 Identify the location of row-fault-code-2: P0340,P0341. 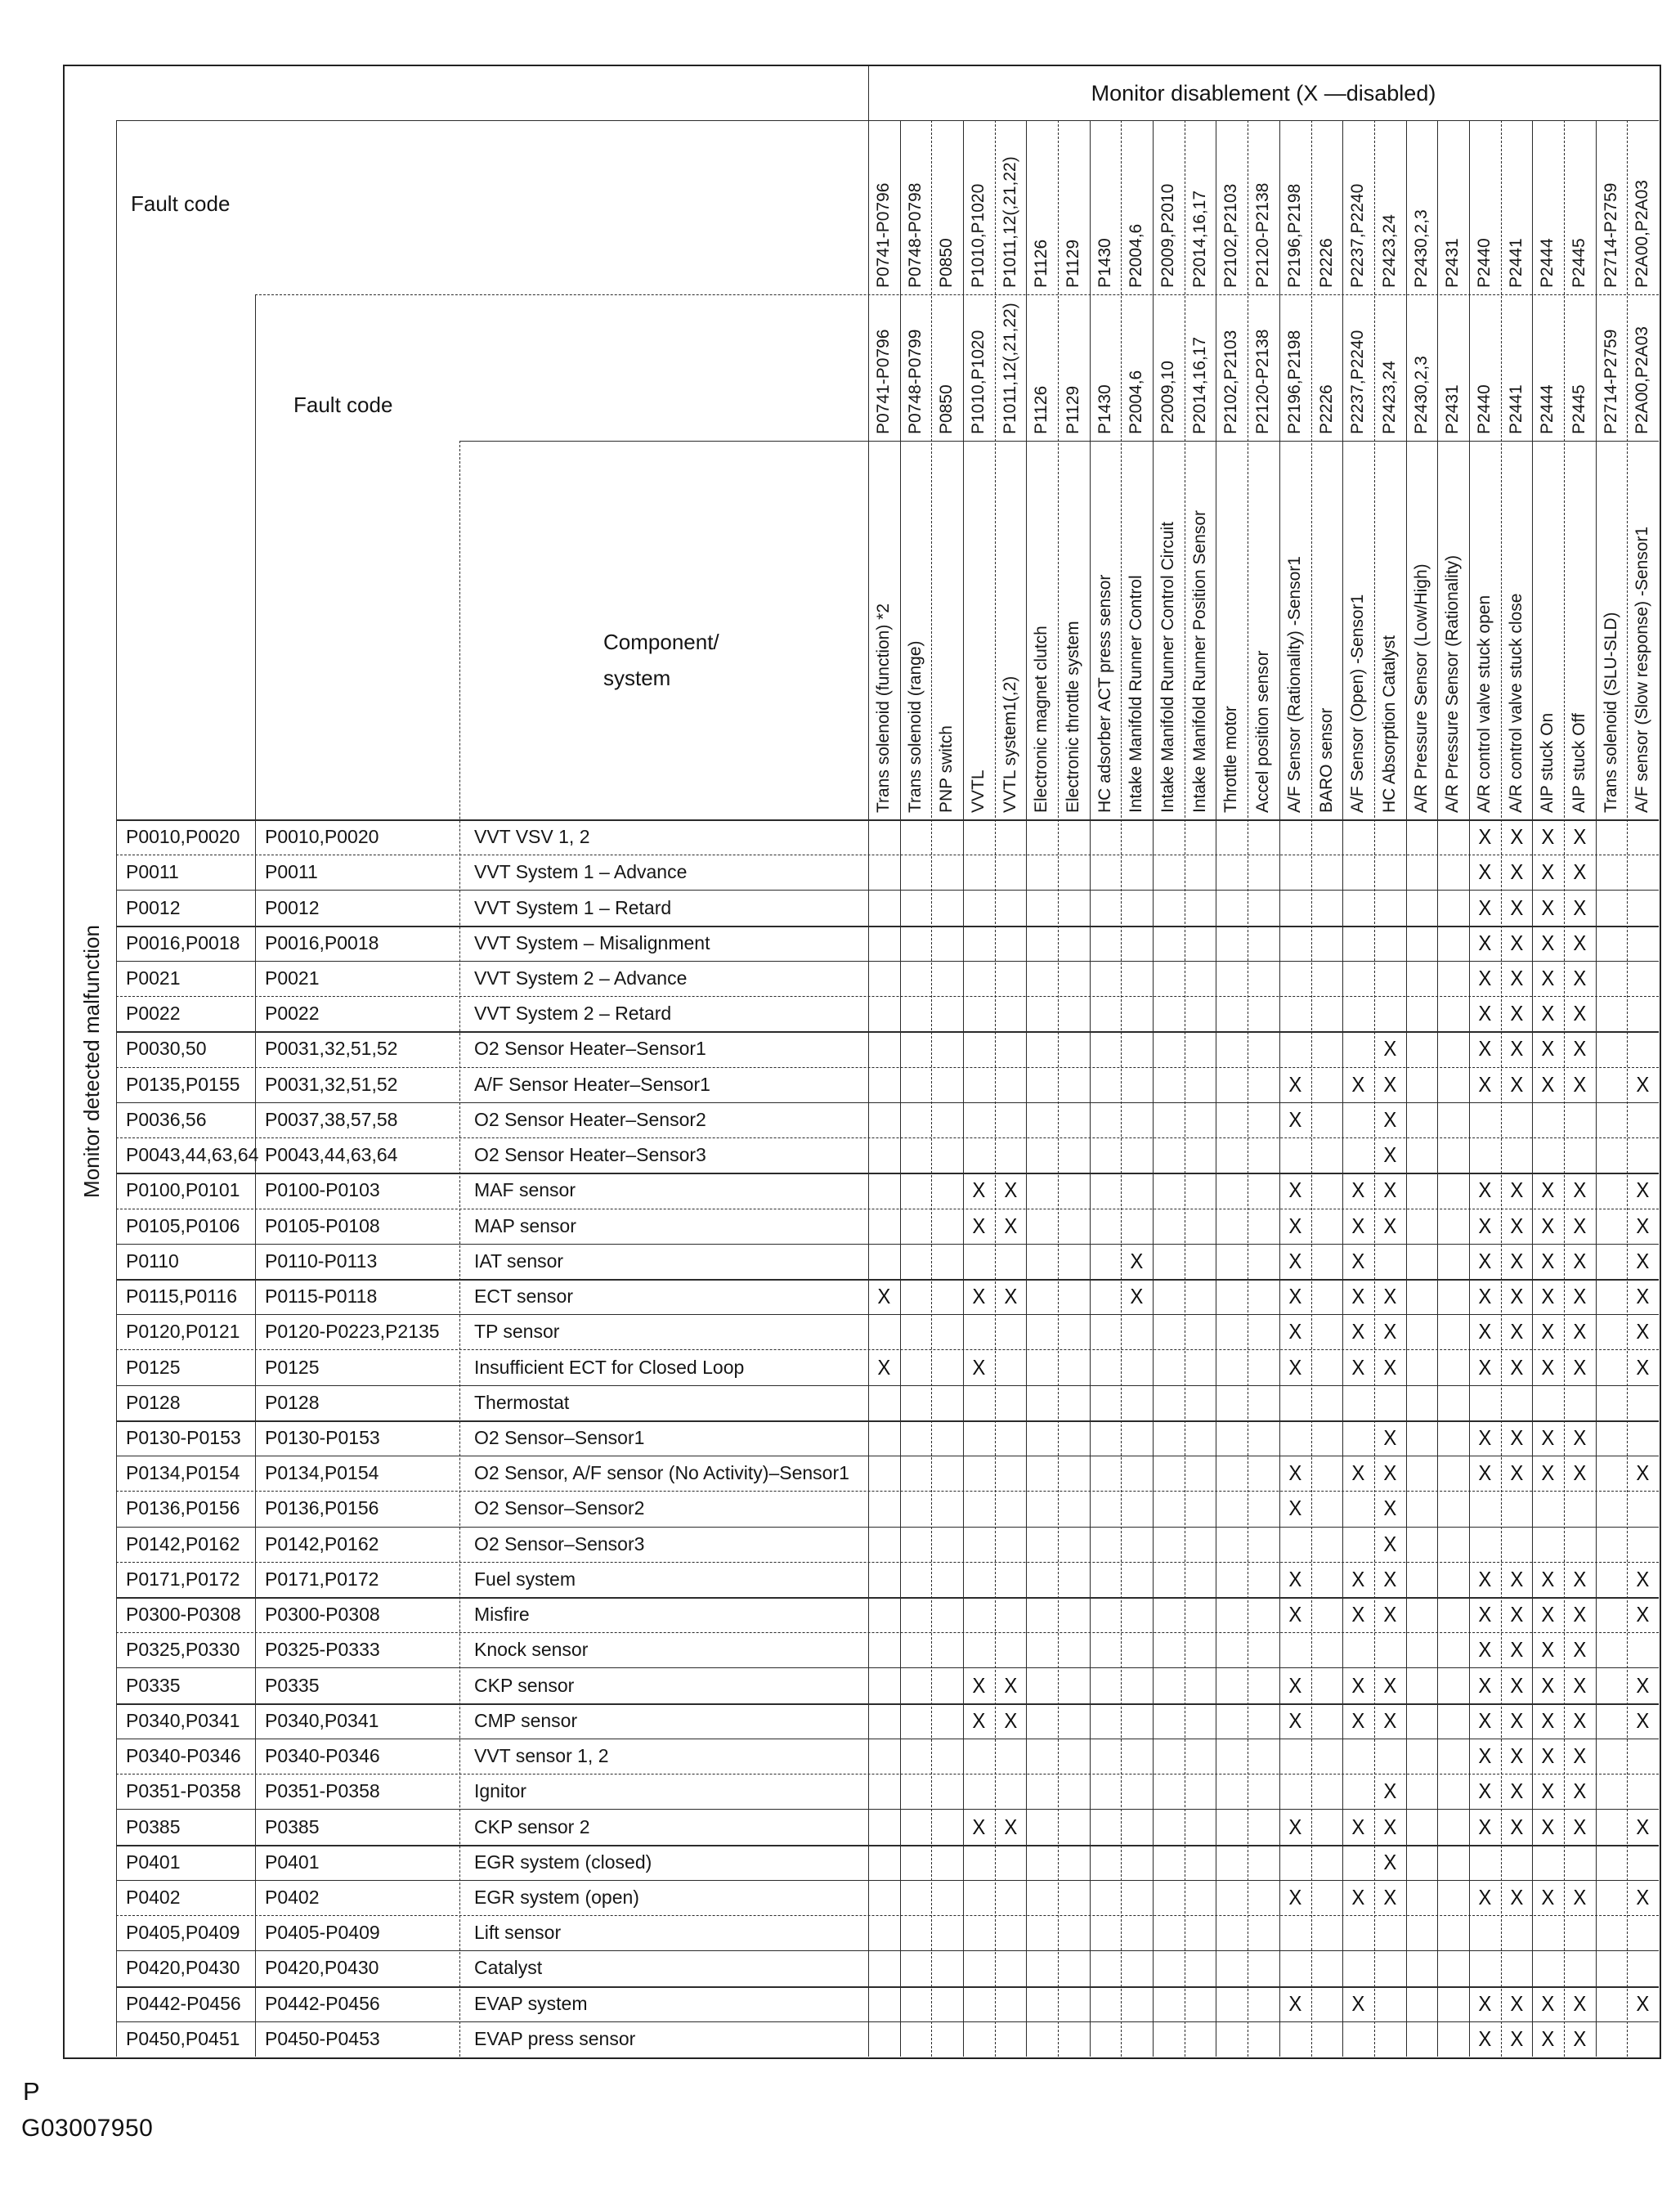
(322, 1720).